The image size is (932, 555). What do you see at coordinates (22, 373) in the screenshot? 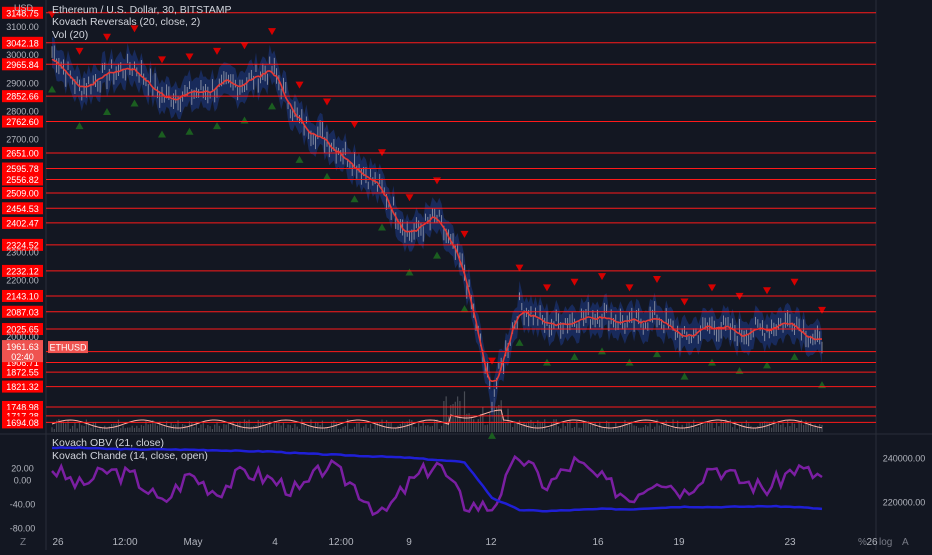
I see `level-badge-label: 1872.55` at bounding box center [22, 373].